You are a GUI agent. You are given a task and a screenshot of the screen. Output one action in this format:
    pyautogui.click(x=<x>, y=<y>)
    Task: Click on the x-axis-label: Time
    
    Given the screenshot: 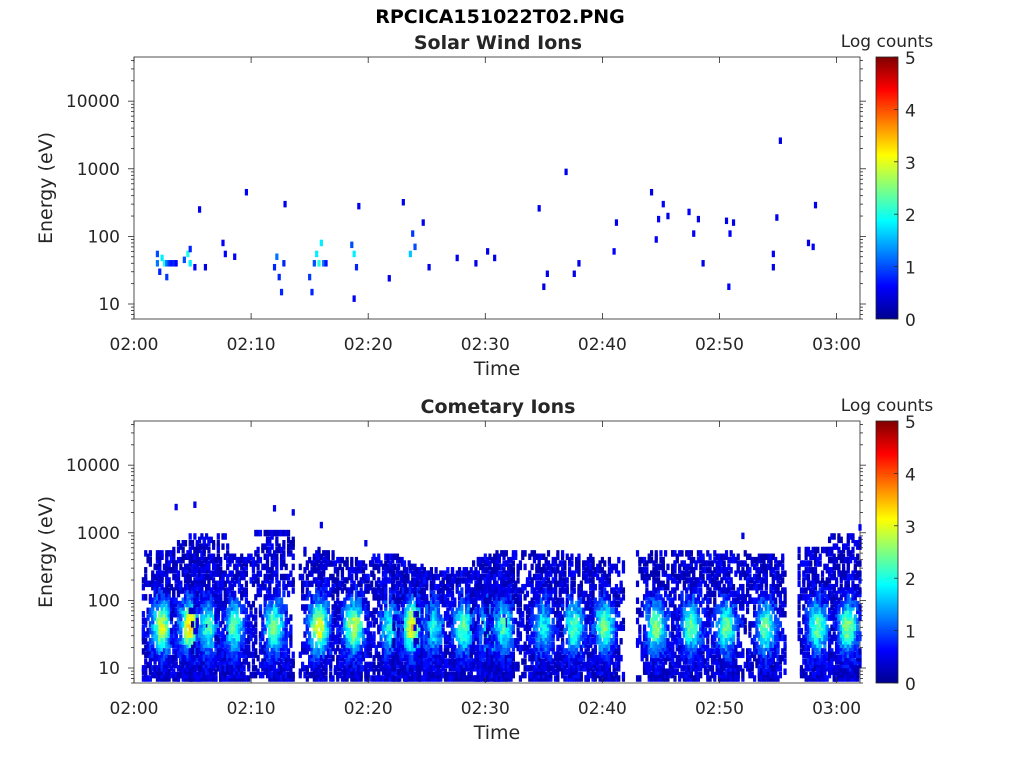 What is the action you would take?
    pyautogui.click(x=497, y=369)
    